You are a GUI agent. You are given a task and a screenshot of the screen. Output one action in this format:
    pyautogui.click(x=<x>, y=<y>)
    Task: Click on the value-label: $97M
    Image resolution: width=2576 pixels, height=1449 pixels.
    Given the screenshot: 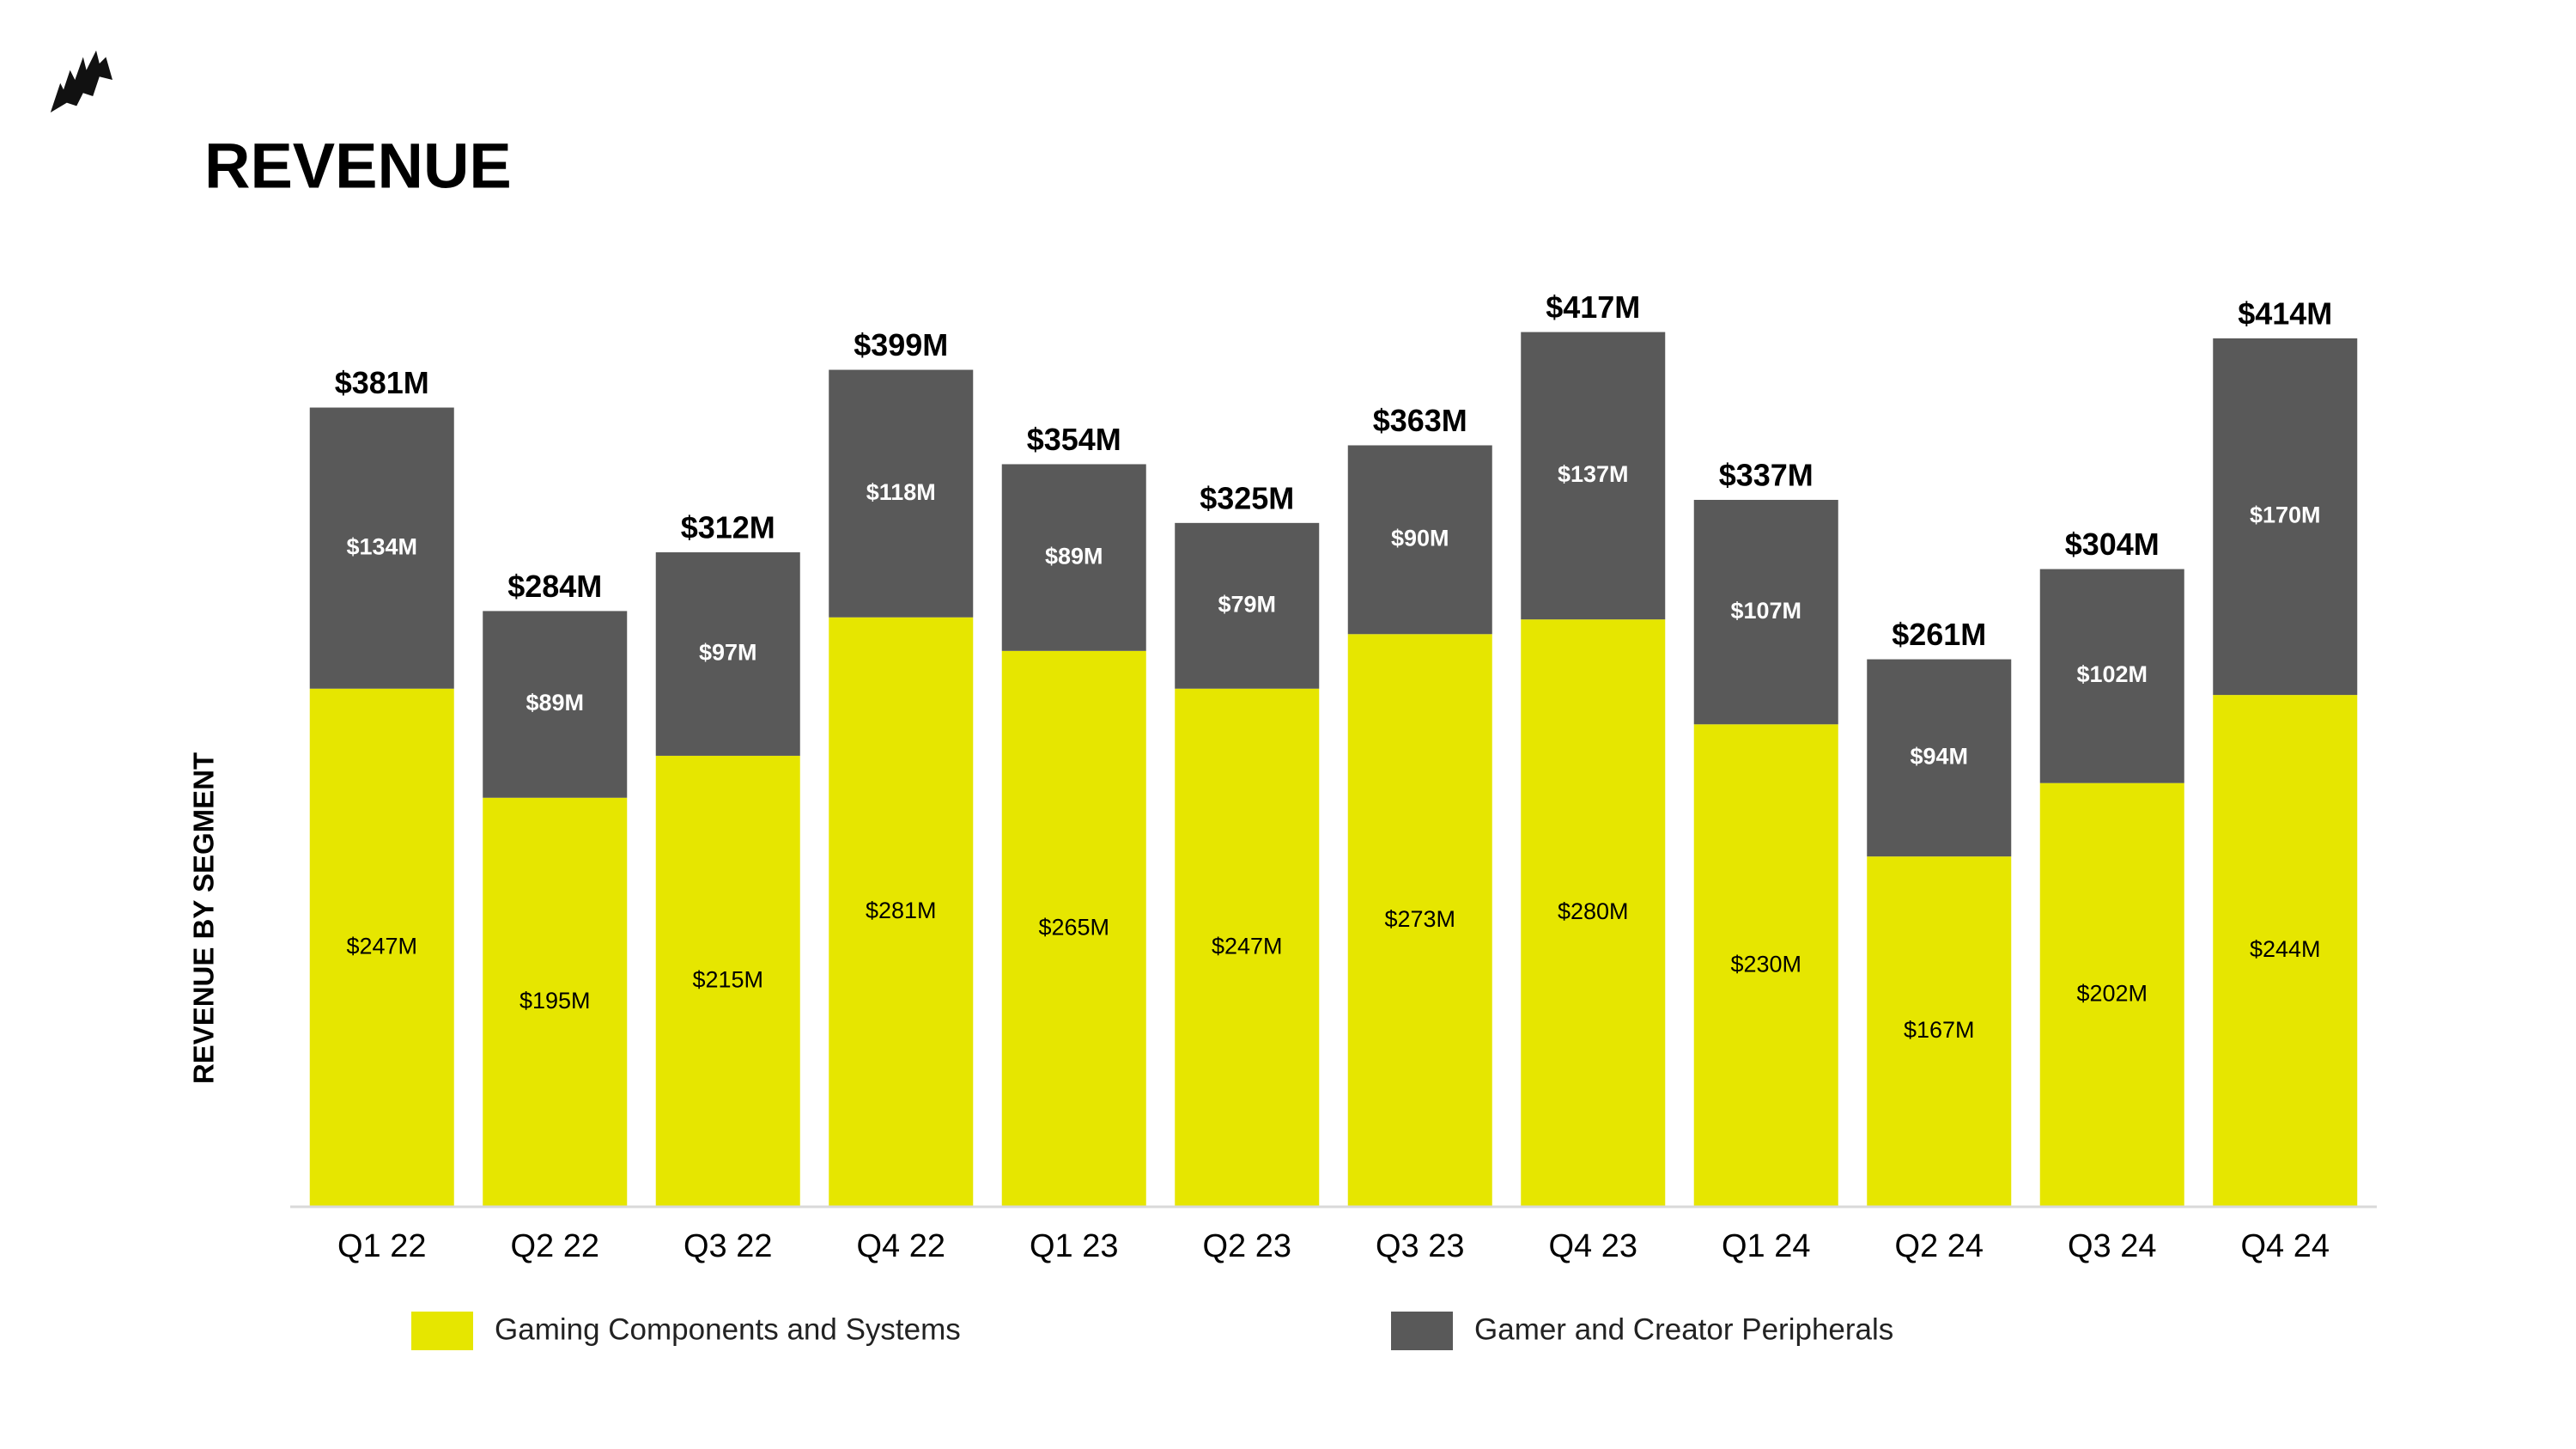 What is the action you would take?
    pyautogui.click(x=728, y=653)
    